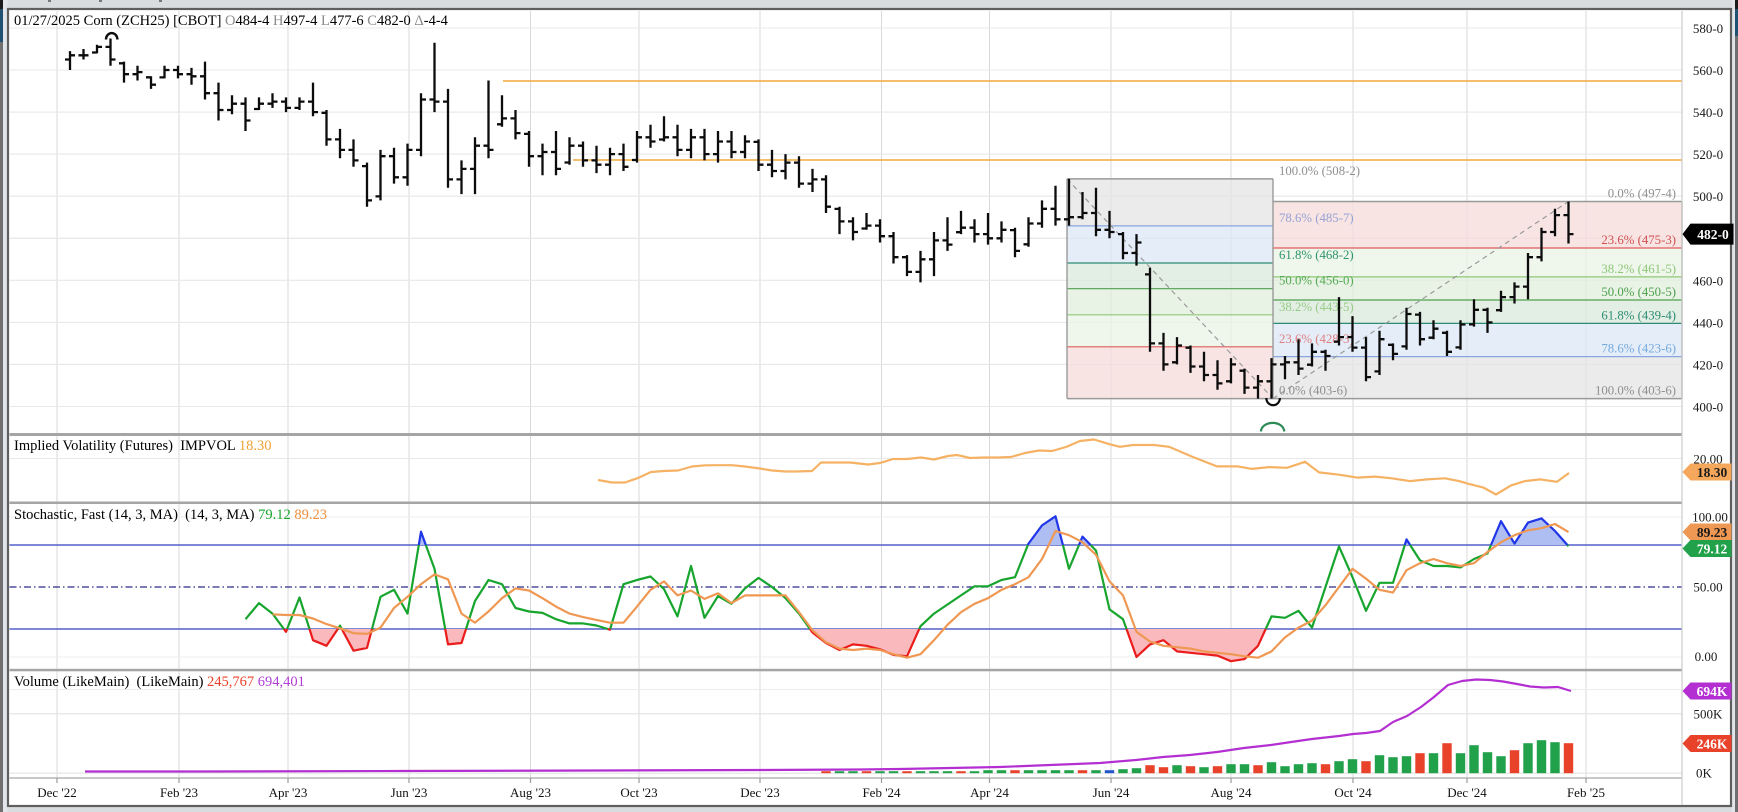 The height and width of the screenshot is (812, 1738). Describe the element at coordinates (288, 792) in the screenshot. I see `svg-text: Apr '23` at that location.